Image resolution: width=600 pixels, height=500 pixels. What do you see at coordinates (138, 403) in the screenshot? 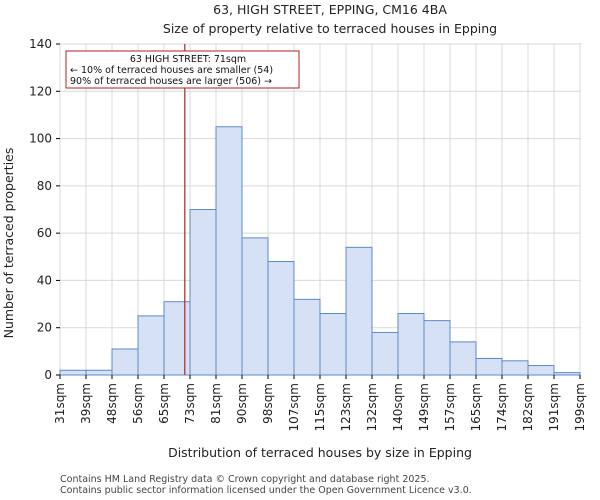
I see `x-tick-label: 56sqm` at bounding box center [138, 403].